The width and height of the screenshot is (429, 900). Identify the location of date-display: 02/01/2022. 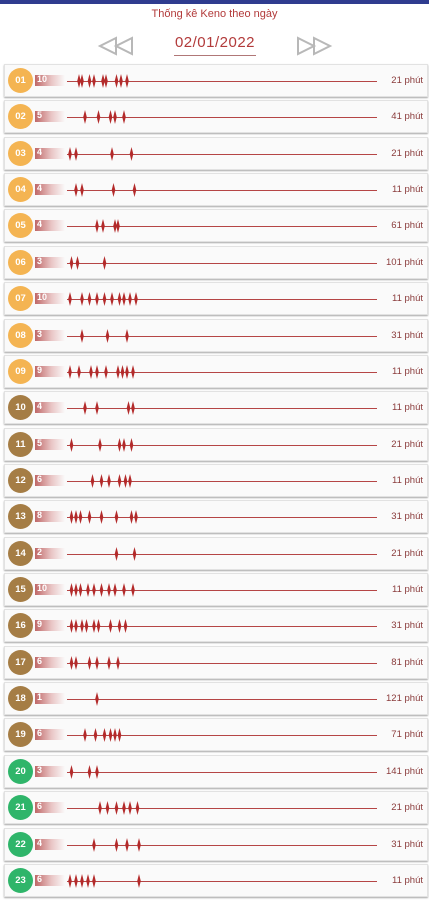
(215, 42).